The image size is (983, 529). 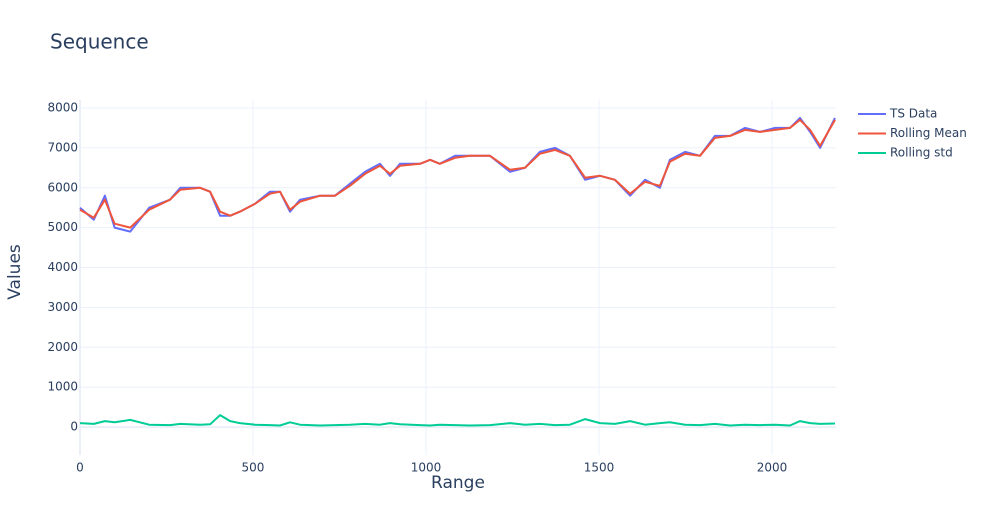 I want to click on y-tick-label: 0, so click(x=74, y=427).